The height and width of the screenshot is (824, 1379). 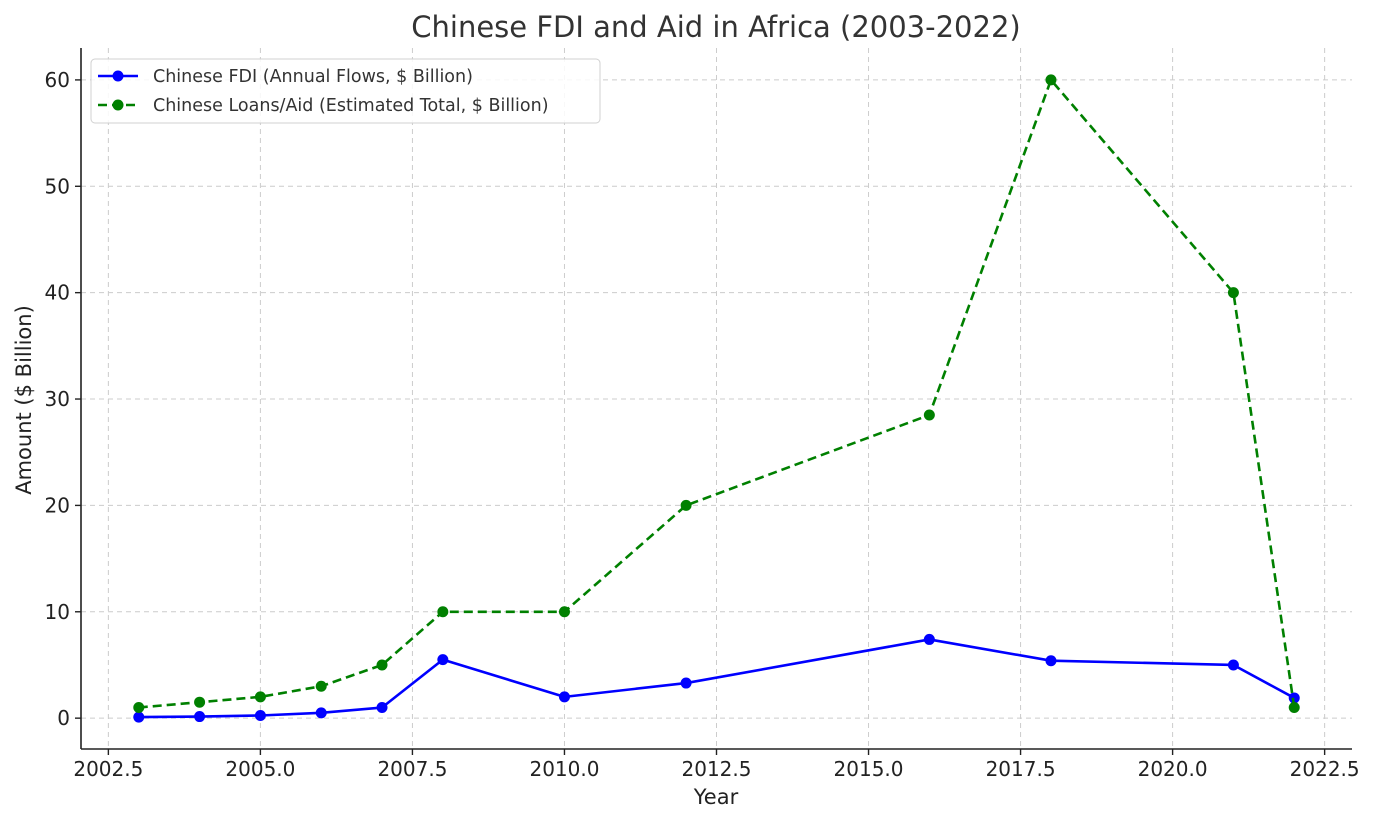 I want to click on legend-box, so click(x=345, y=91).